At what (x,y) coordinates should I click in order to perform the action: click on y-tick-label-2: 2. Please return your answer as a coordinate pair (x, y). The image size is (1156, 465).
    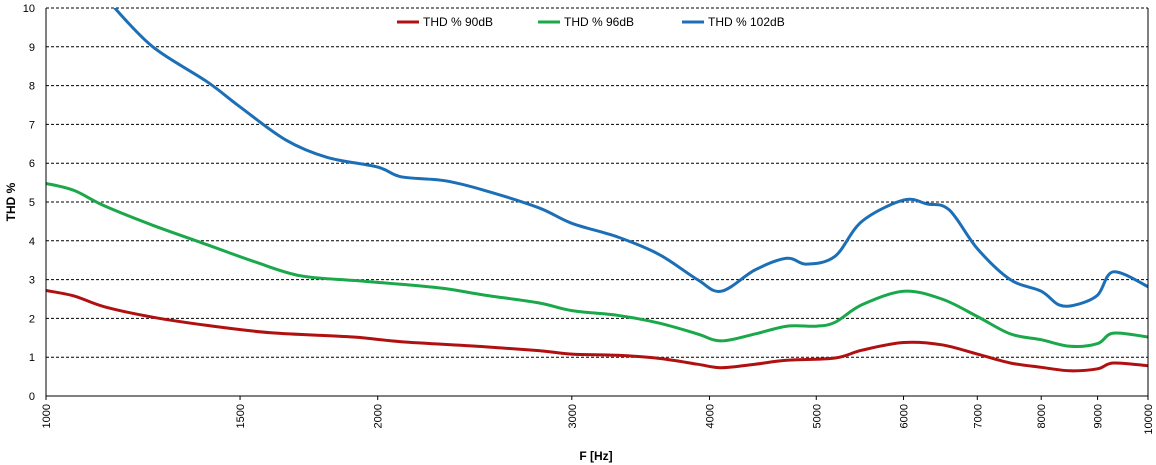
    Looking at the image, I should click on (32, 319).